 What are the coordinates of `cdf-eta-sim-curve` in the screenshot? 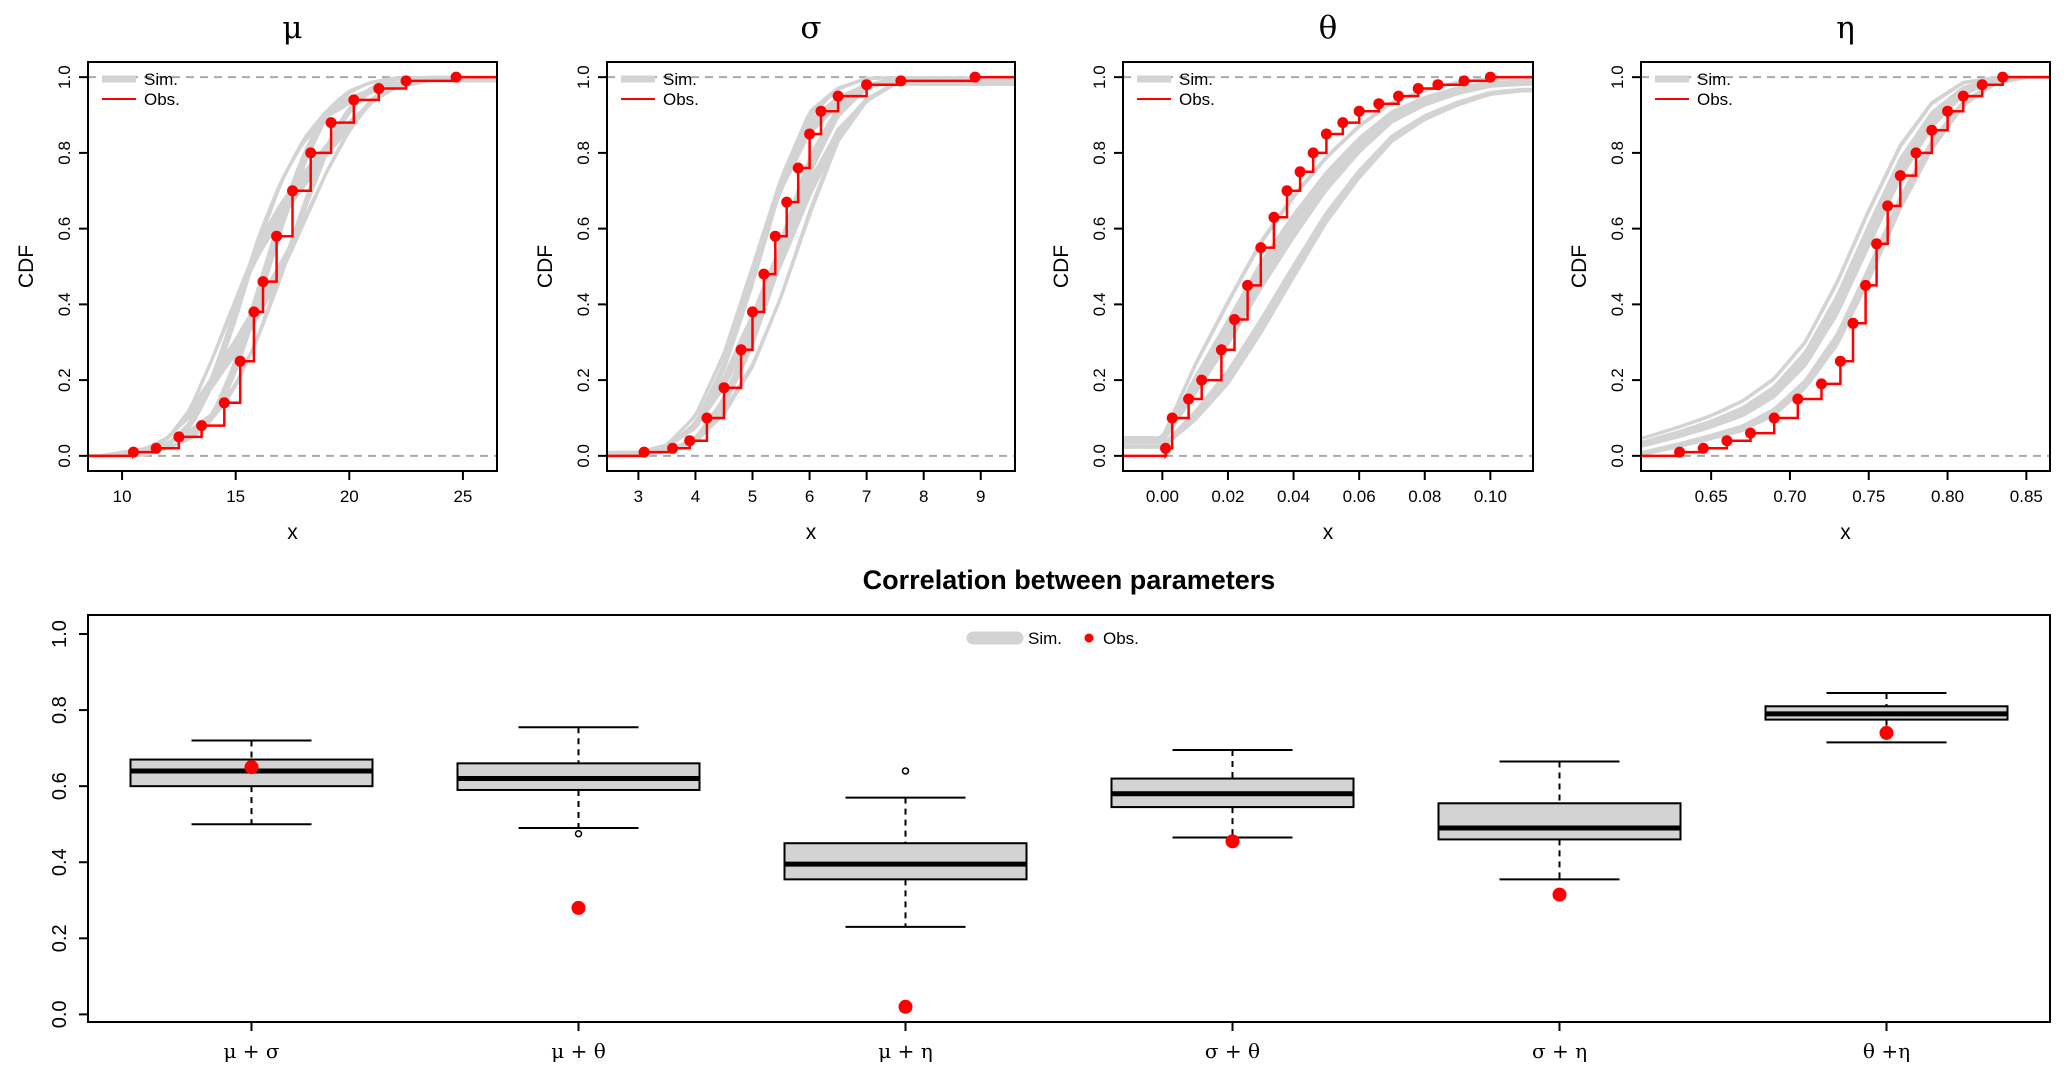 It's located at (1845, 257).